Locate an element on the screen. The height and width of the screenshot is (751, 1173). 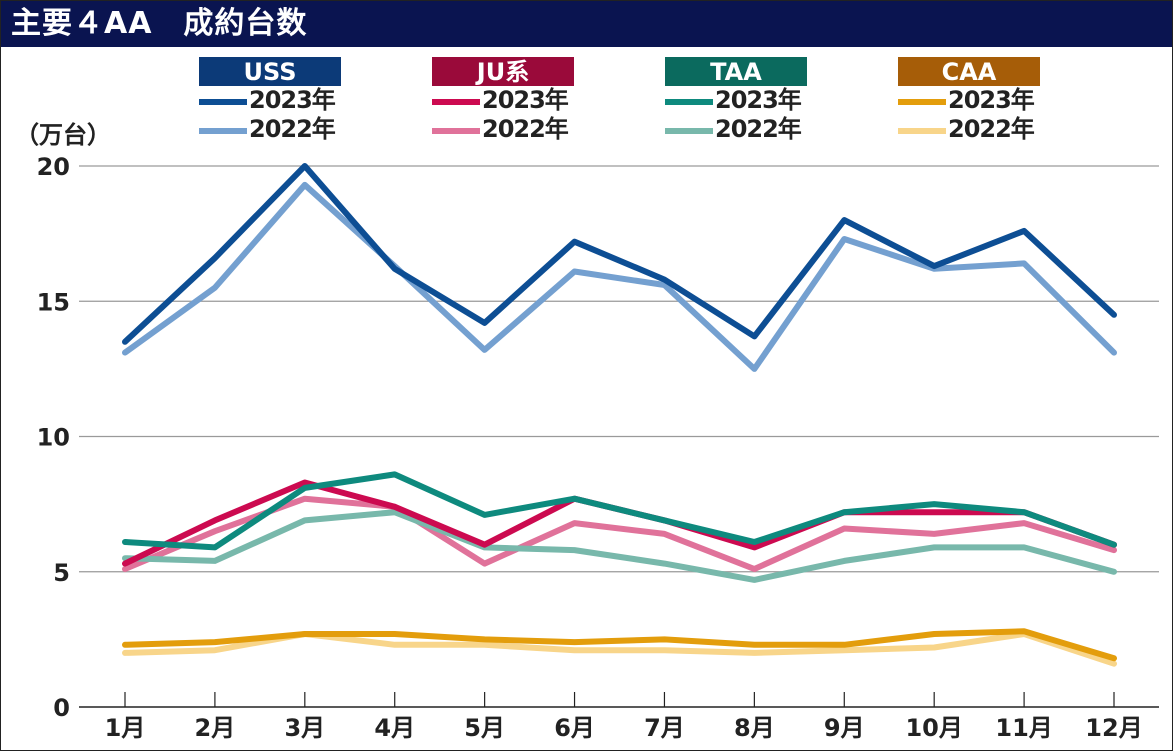
y-tick-label: 10 is located at coordinates (53, 438).